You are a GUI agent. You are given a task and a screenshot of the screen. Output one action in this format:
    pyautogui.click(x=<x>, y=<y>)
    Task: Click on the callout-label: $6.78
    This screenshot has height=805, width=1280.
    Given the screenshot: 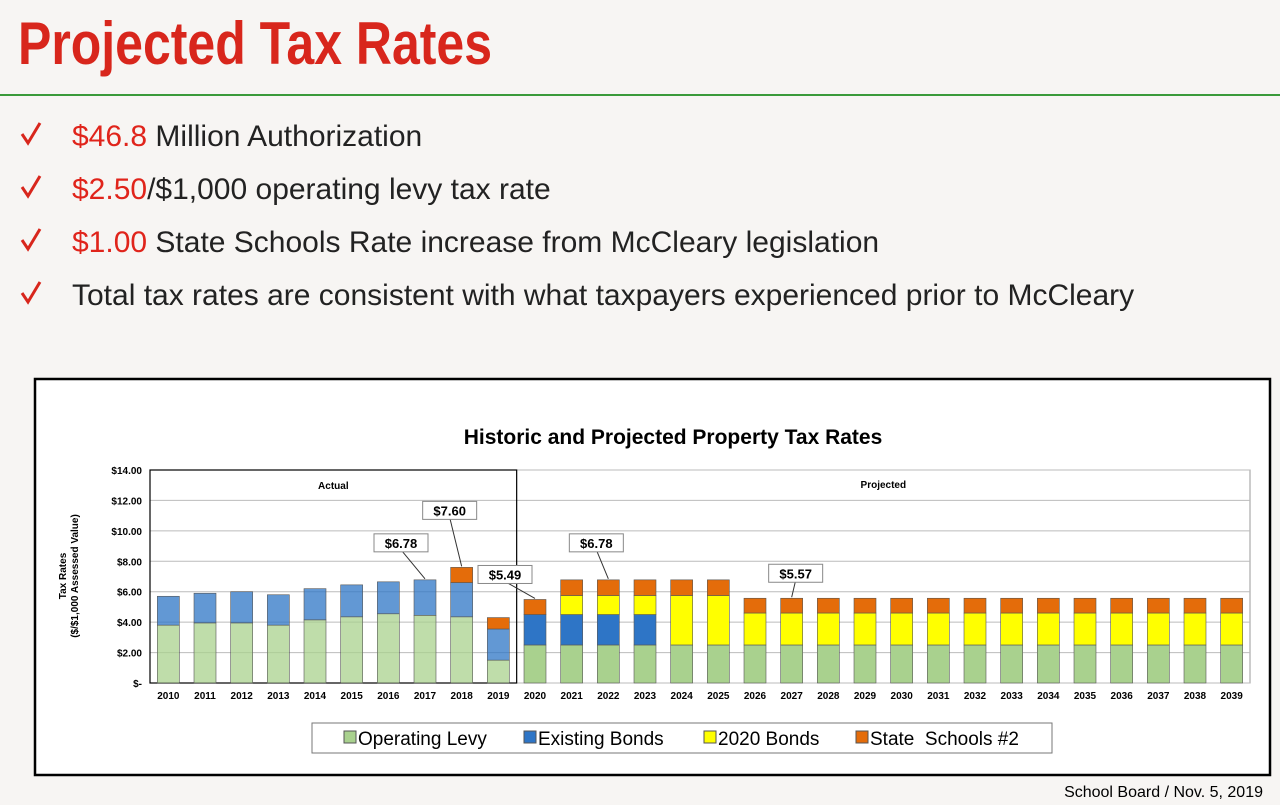 What is the action you would take?
    pyautogui.click(x=401, y=543)
    